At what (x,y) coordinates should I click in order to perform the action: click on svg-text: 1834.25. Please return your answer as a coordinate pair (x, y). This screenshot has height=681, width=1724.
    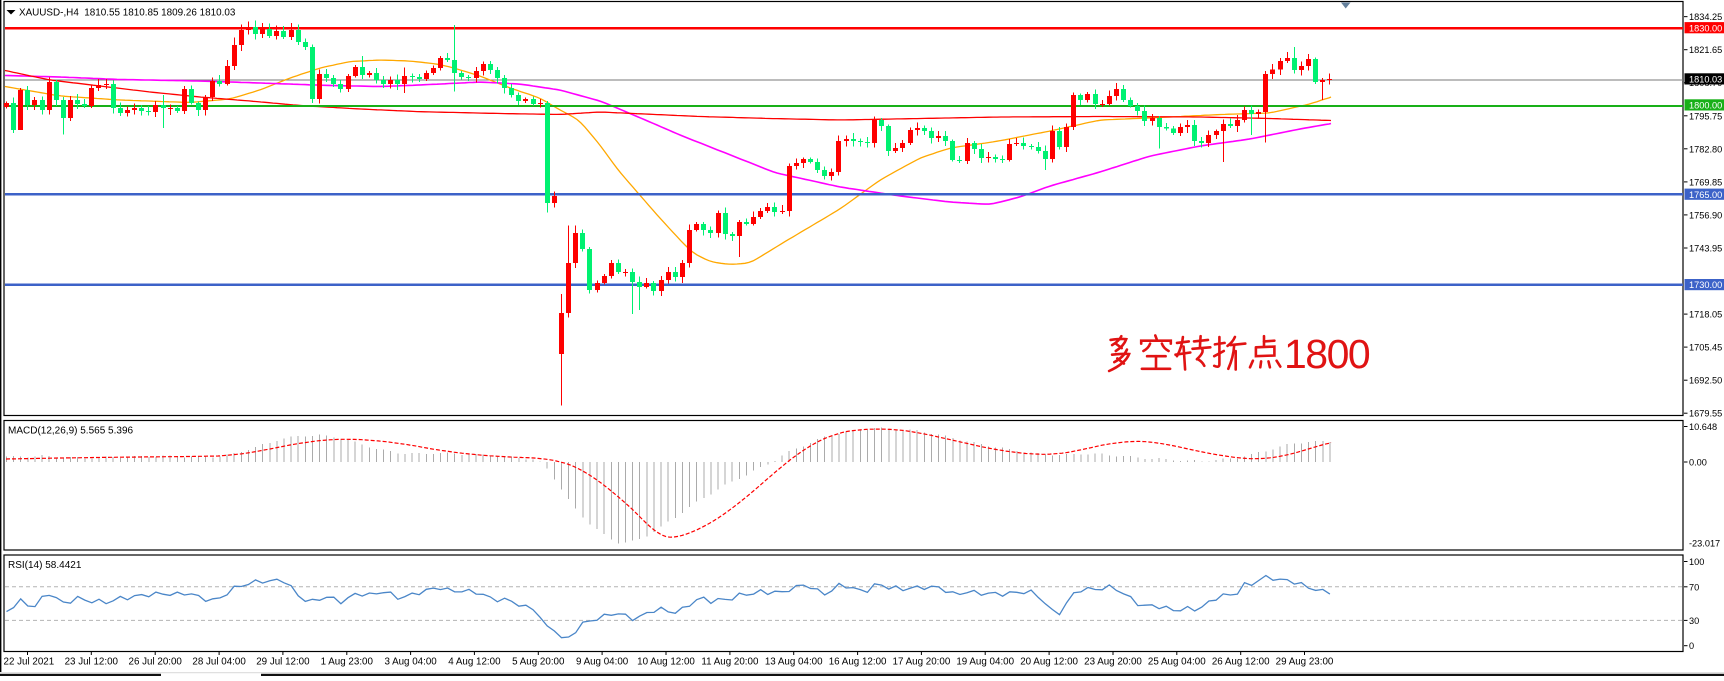
    Looking at the image, I should click on (1705, 17).